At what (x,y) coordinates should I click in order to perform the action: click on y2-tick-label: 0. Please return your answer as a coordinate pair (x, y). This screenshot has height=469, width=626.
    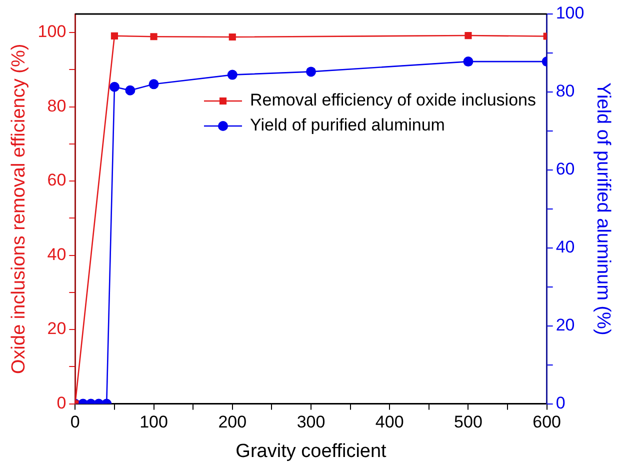
    Looking at the image, I should click on (561, 402).